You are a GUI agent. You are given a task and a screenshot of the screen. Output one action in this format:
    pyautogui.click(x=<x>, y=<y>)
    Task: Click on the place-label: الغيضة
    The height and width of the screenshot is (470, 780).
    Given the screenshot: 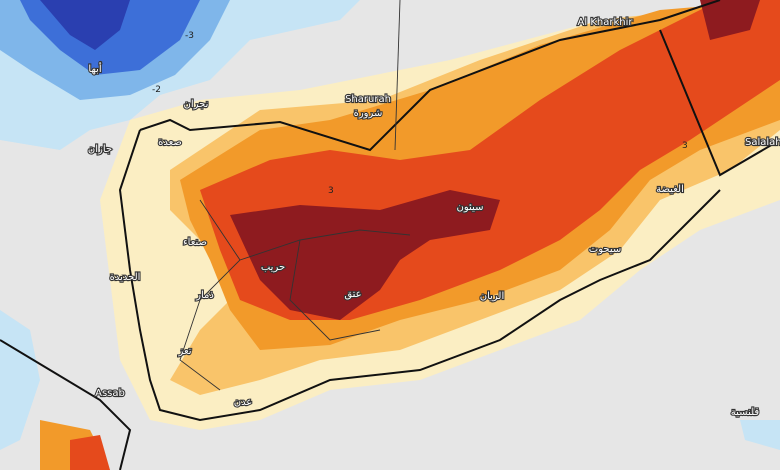 What is the action you would take?
    pyautogui.click(x=670, y=189)
    